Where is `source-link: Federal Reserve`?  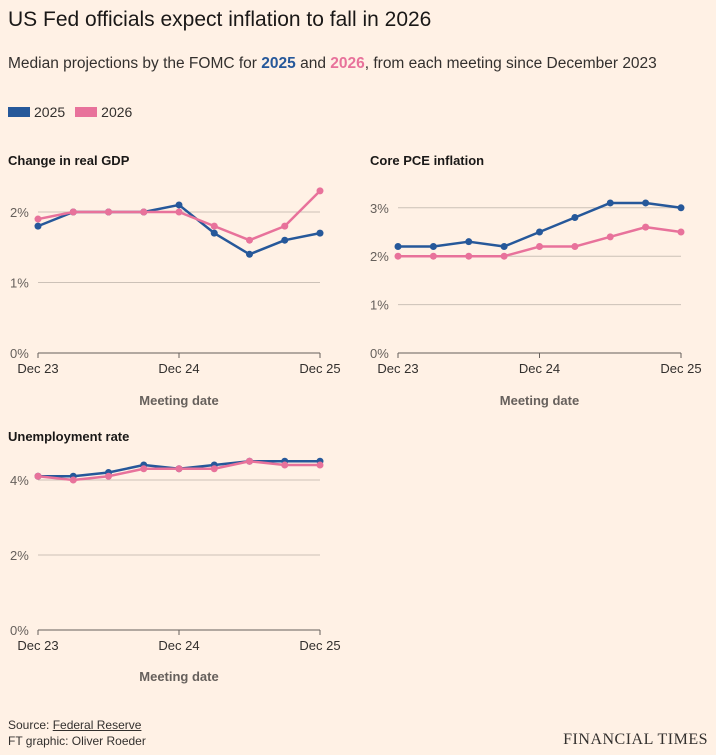 source-link: Federal Reserve is located at coordinates (97, 725).